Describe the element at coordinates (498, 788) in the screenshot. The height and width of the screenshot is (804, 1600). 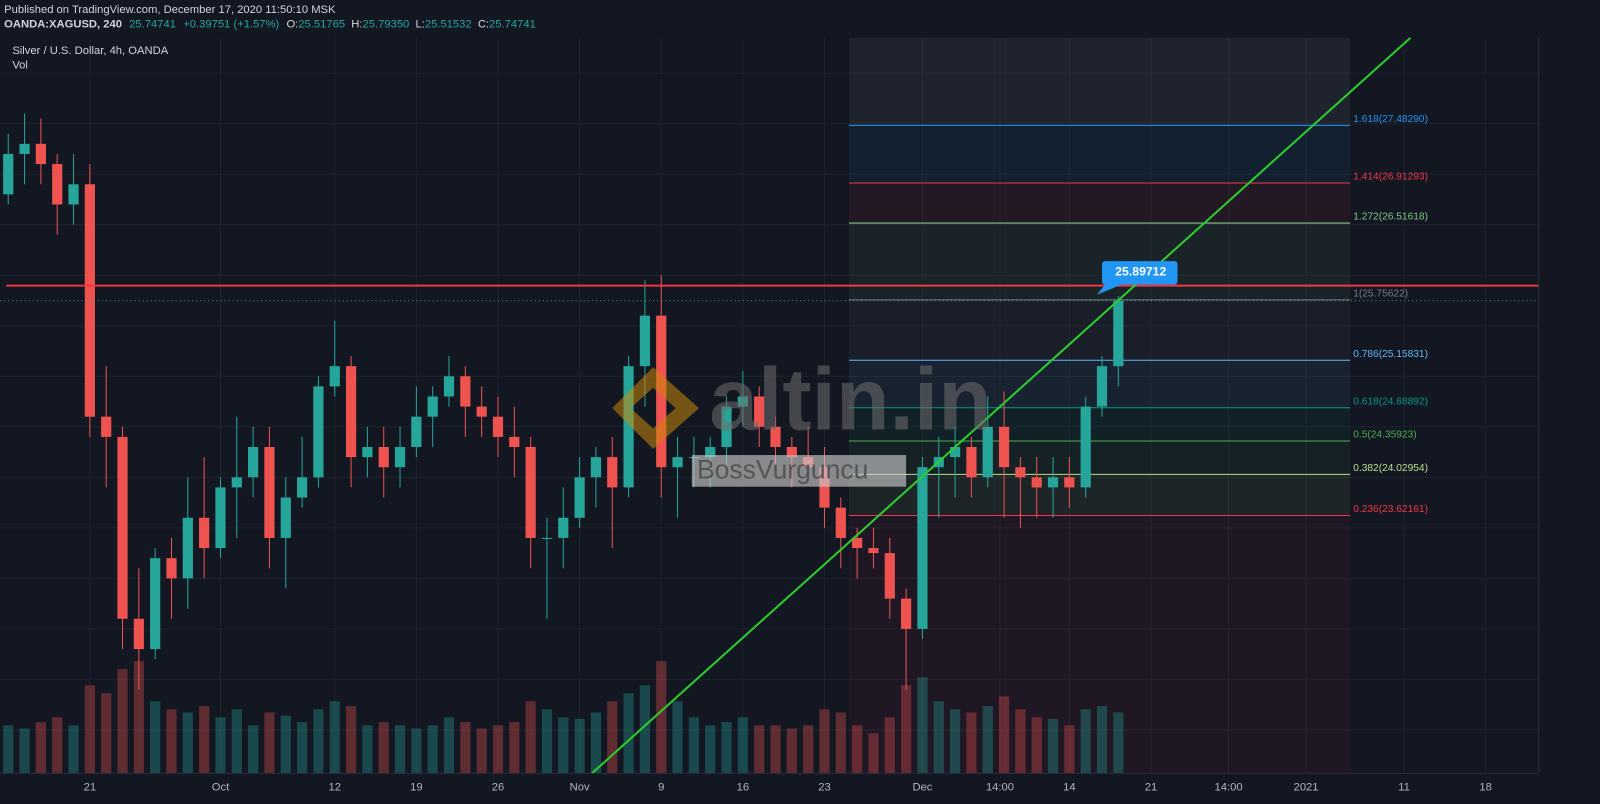
I see `x-tick-label: 26` at that location.